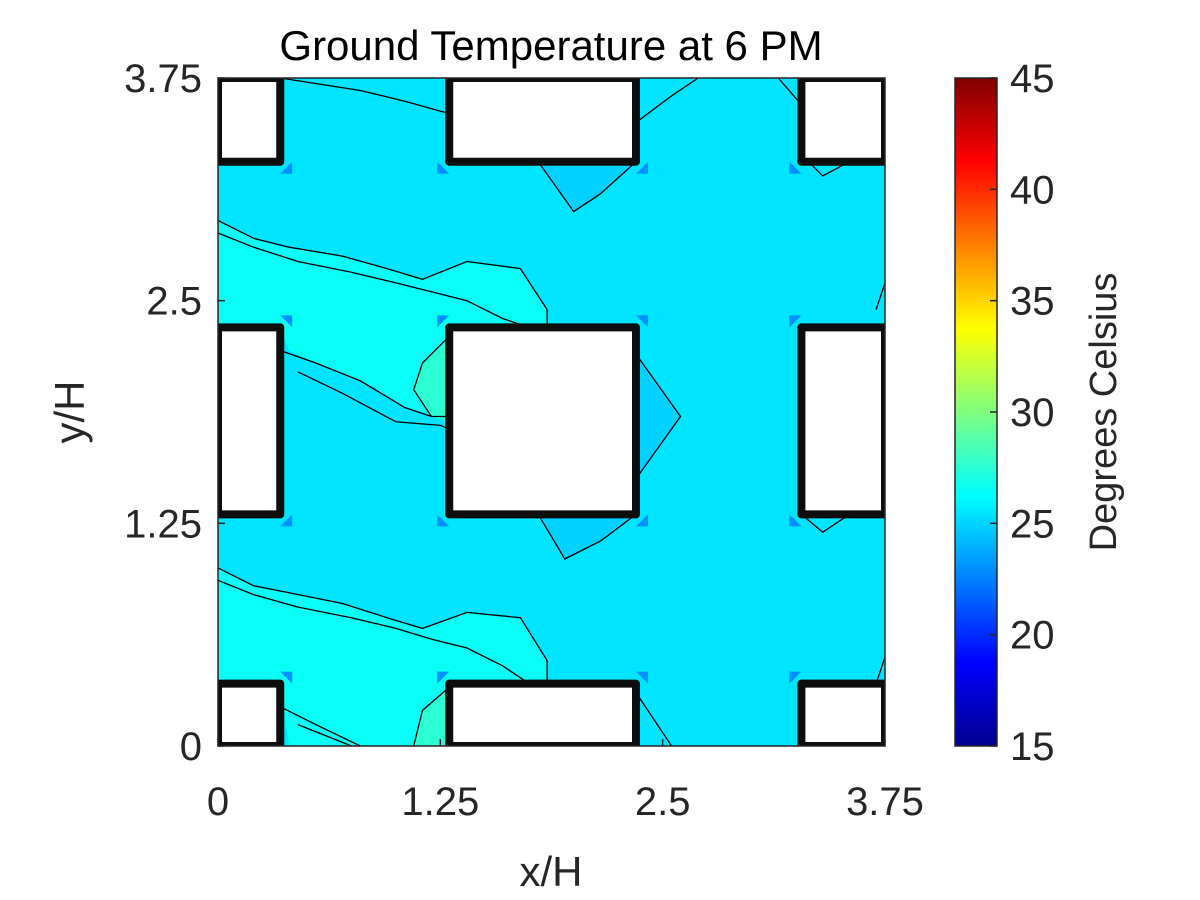  What do you see at coordinates (174, 302) in the screenshot?
I see `y-tick-label: 2.5` at bounding box center [174, 302].